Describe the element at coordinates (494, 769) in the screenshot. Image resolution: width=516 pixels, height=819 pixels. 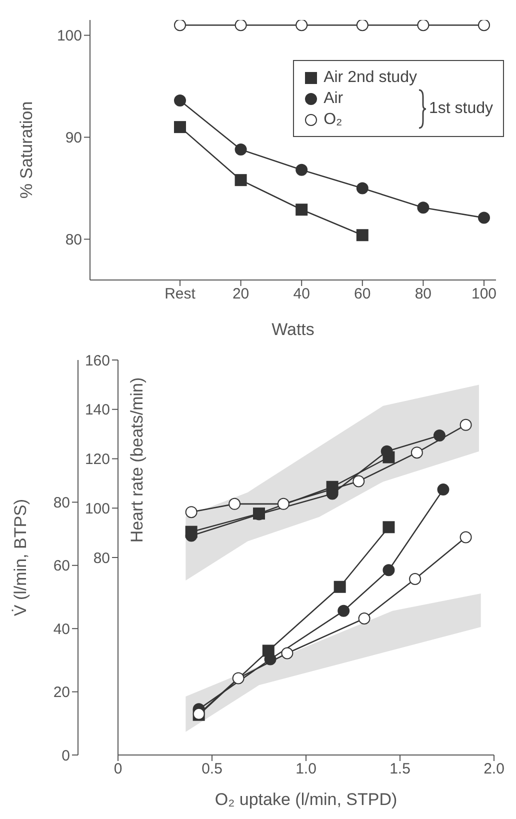
I see `x-tick-label: 2.0` at that location.